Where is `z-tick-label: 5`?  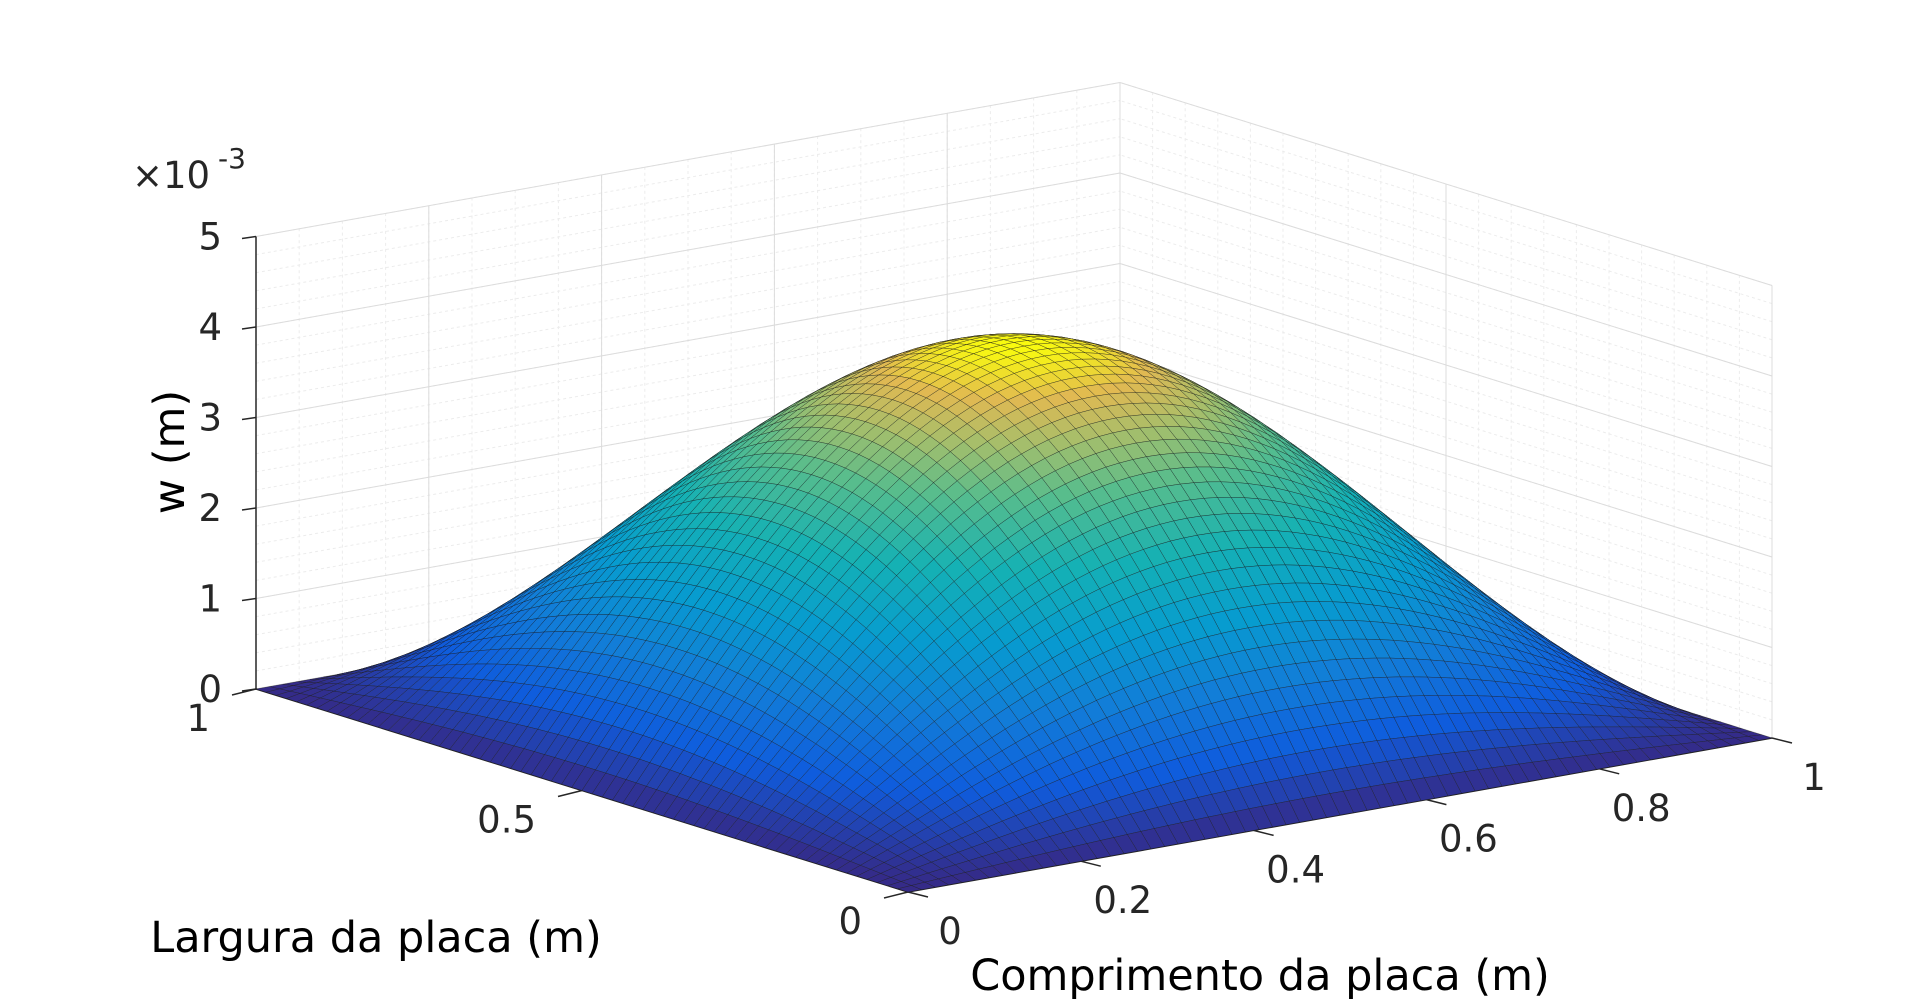 z-tick-label: 5 is located at coordinates (210, 237).